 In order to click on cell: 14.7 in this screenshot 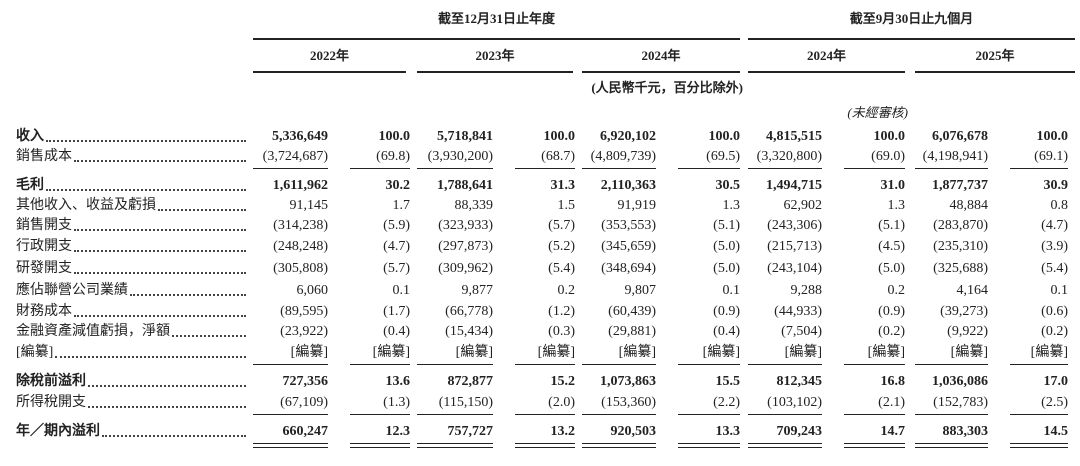, I will do `click(893, 431)`.